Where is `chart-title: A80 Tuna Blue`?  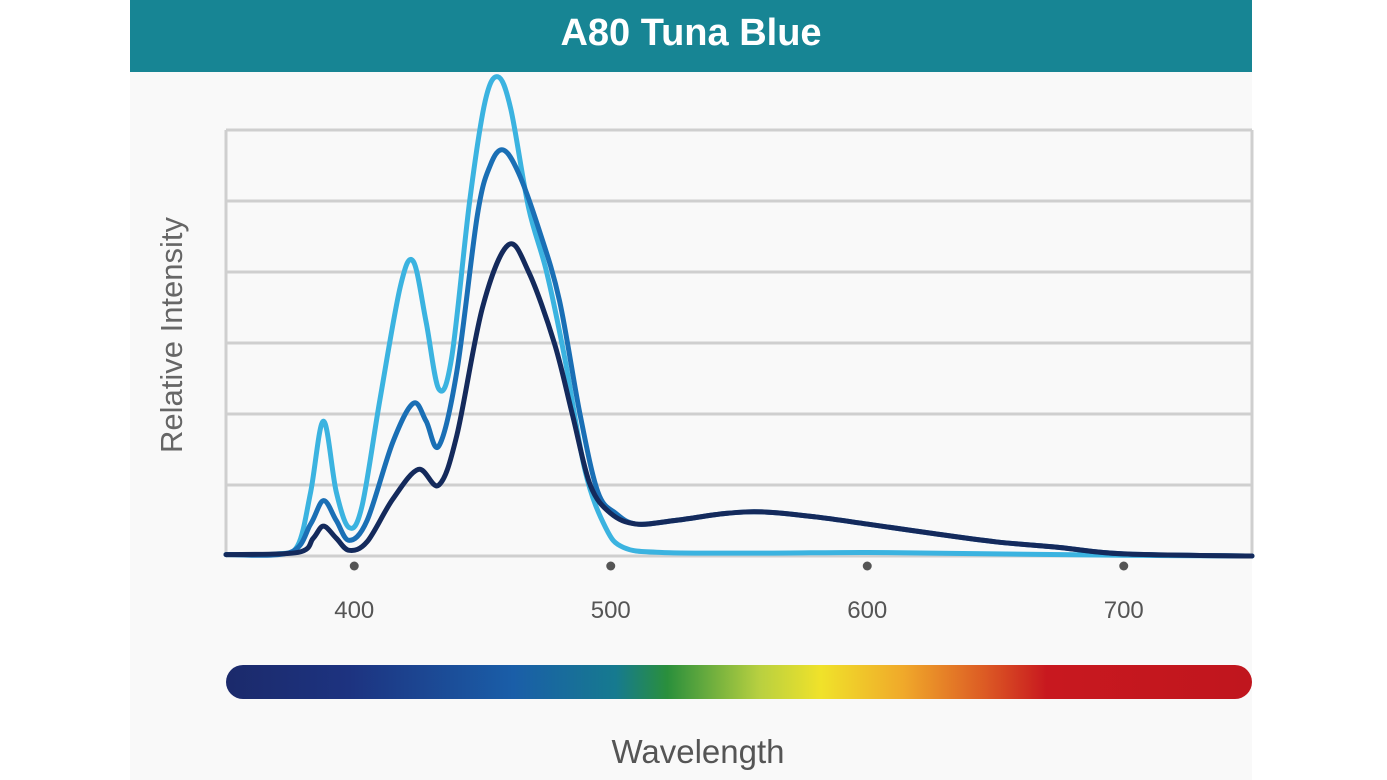 chart-title: A80 Tuna Blue is located at coordinates (691, 36).